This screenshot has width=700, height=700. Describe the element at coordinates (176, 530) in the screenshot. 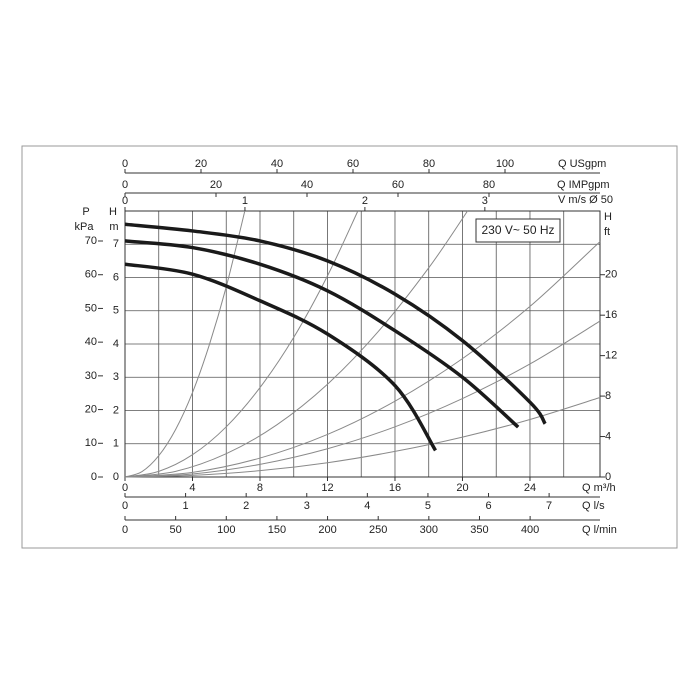

I see `lmin-tick-label: 50` at that location.